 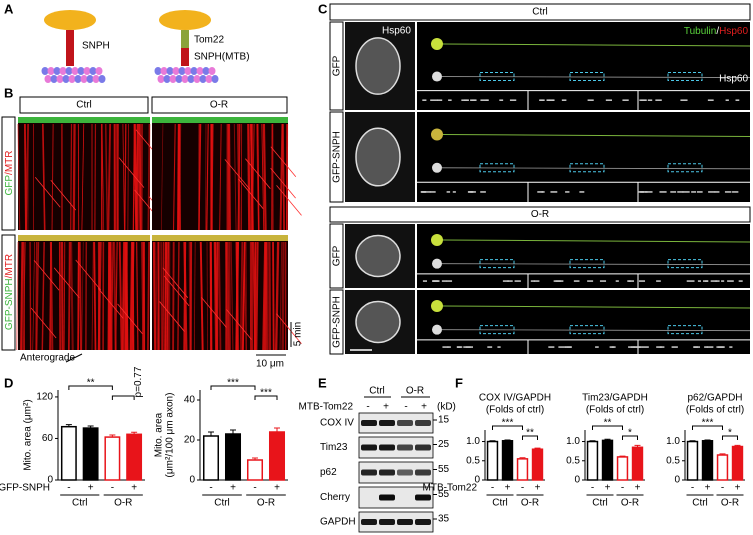 What do you see at coordinates (326, 407) in the screenshot?
I see `treatment: MTB-Tom22` at bounding box center [326, 407].